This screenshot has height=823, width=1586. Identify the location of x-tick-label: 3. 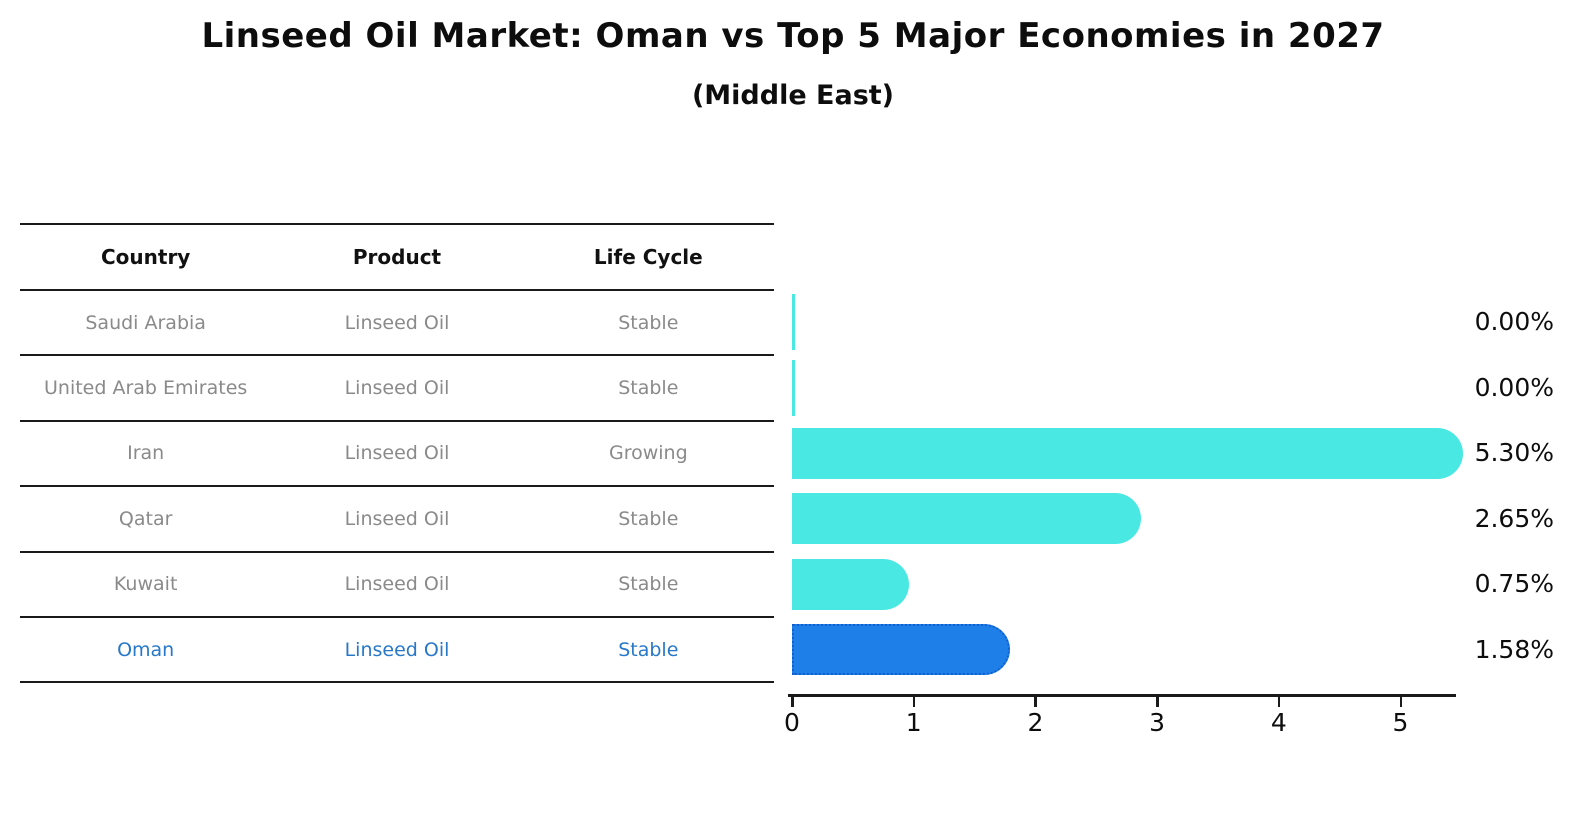
(1157, 722).